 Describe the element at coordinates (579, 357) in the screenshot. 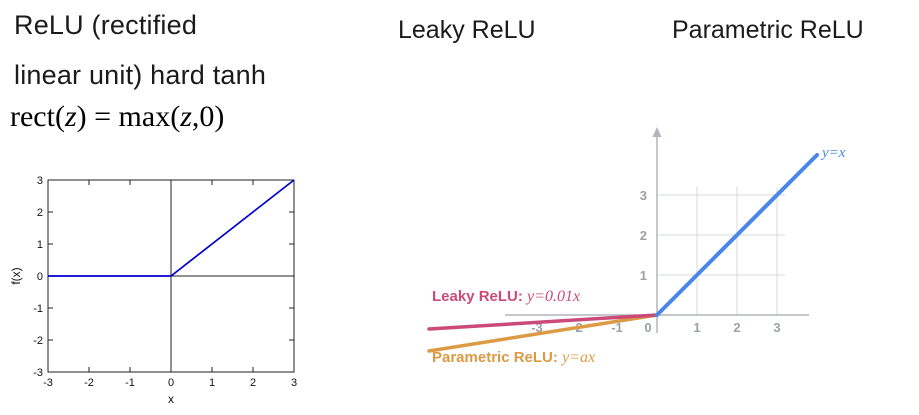

I see `parametric-relu-annotation-formula: y=ax` at that location.